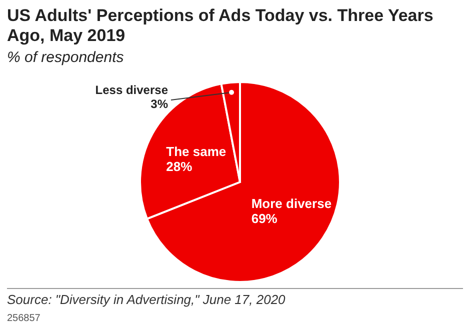 This screenshot has height=330, width=470. What do you see at coordinates (291, 204) in the screenshot?
I see `slice-label: More diverse` at bounding box center [291, 204].